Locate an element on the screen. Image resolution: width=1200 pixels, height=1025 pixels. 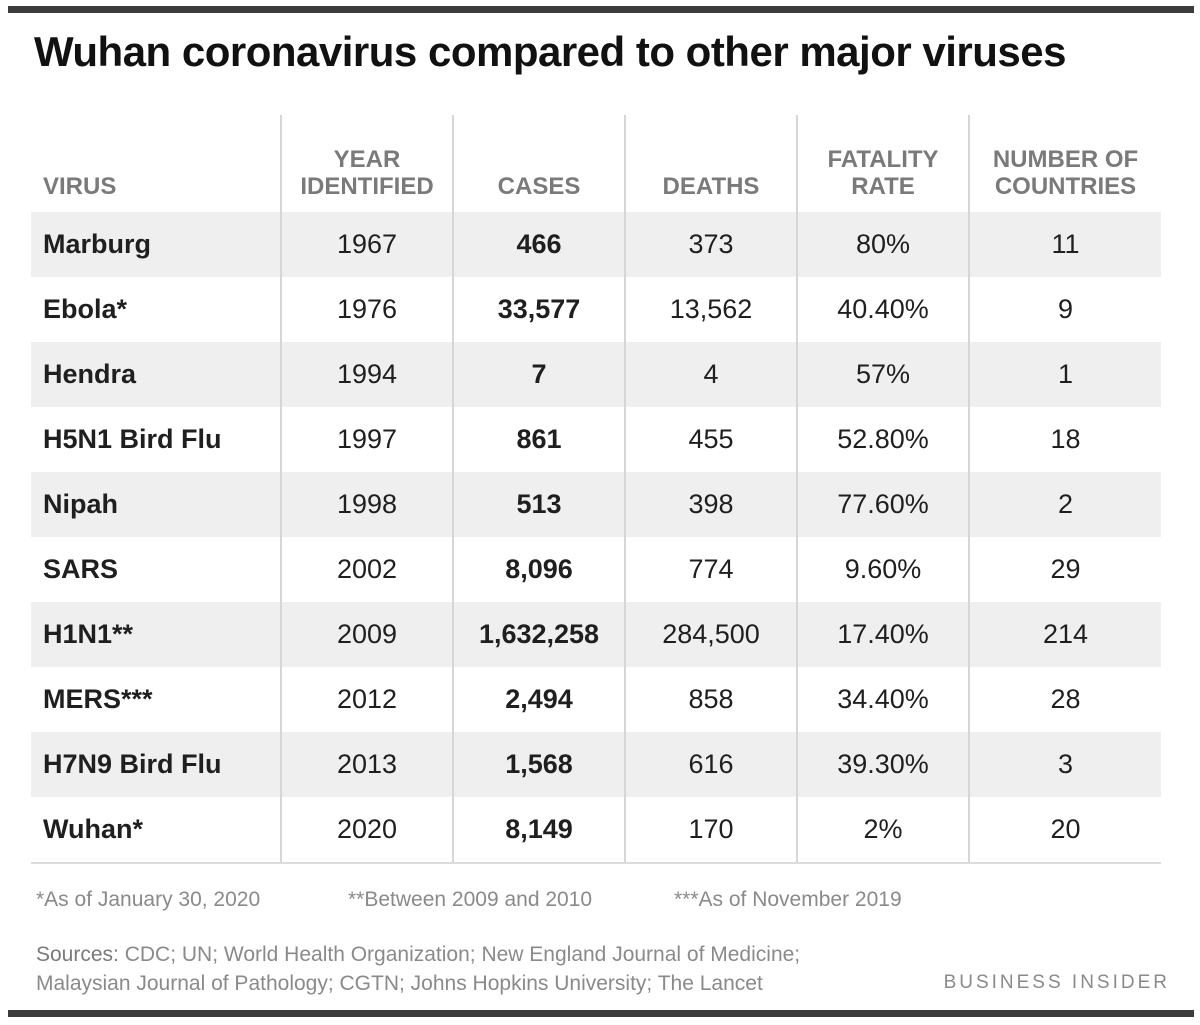
cell-year: 1994 is located at coordinates (366, 374).